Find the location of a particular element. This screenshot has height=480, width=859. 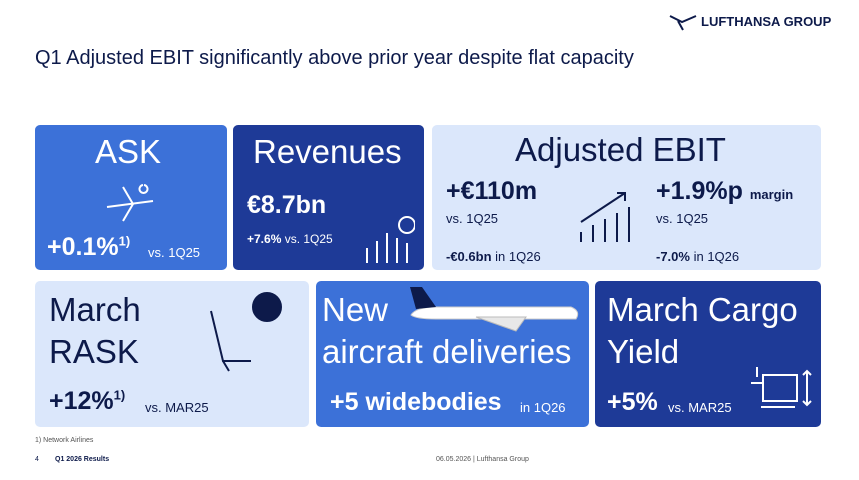

margin-value: +1.9%p margin is located at coordinates (724, 191).